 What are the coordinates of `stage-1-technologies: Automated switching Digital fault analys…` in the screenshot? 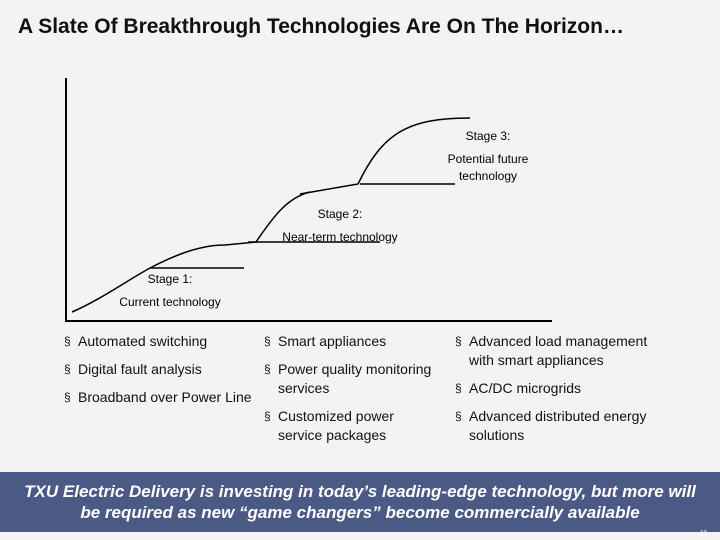 It's located at (162, 374).